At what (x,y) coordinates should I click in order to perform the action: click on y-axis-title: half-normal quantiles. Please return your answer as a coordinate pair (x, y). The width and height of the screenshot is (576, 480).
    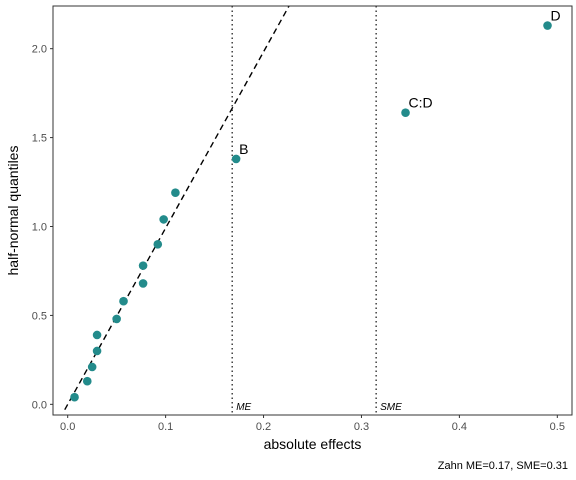
    Looking at the image, I should click on (13, 211).